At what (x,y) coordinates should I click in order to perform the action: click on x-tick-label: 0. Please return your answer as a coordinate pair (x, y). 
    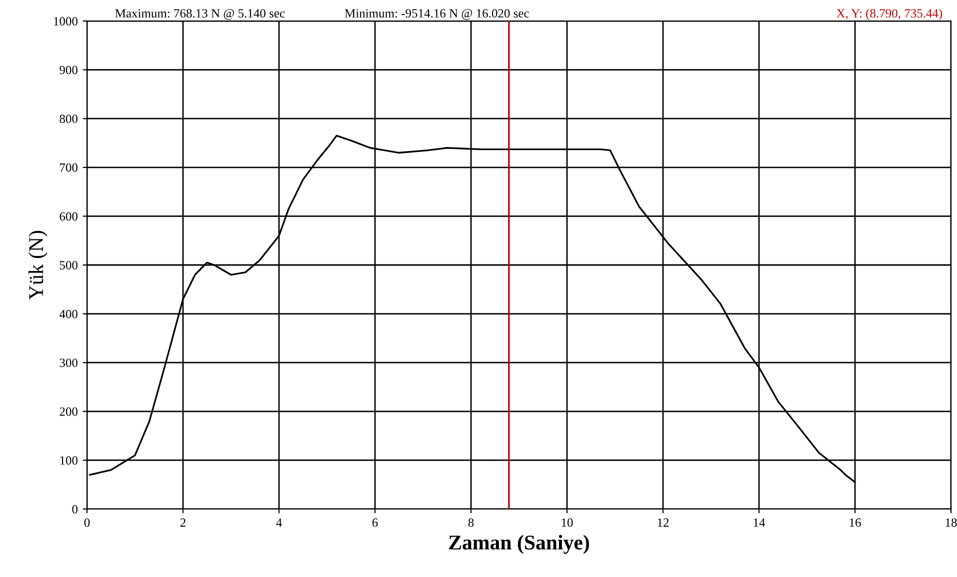
    Looking at the image, I should click on (87, 522).